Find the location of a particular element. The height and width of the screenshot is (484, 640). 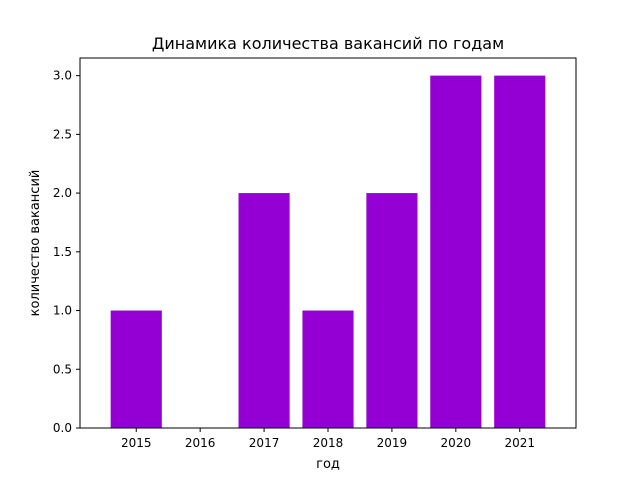

bar-2020 is located at coordinates (456, 251).